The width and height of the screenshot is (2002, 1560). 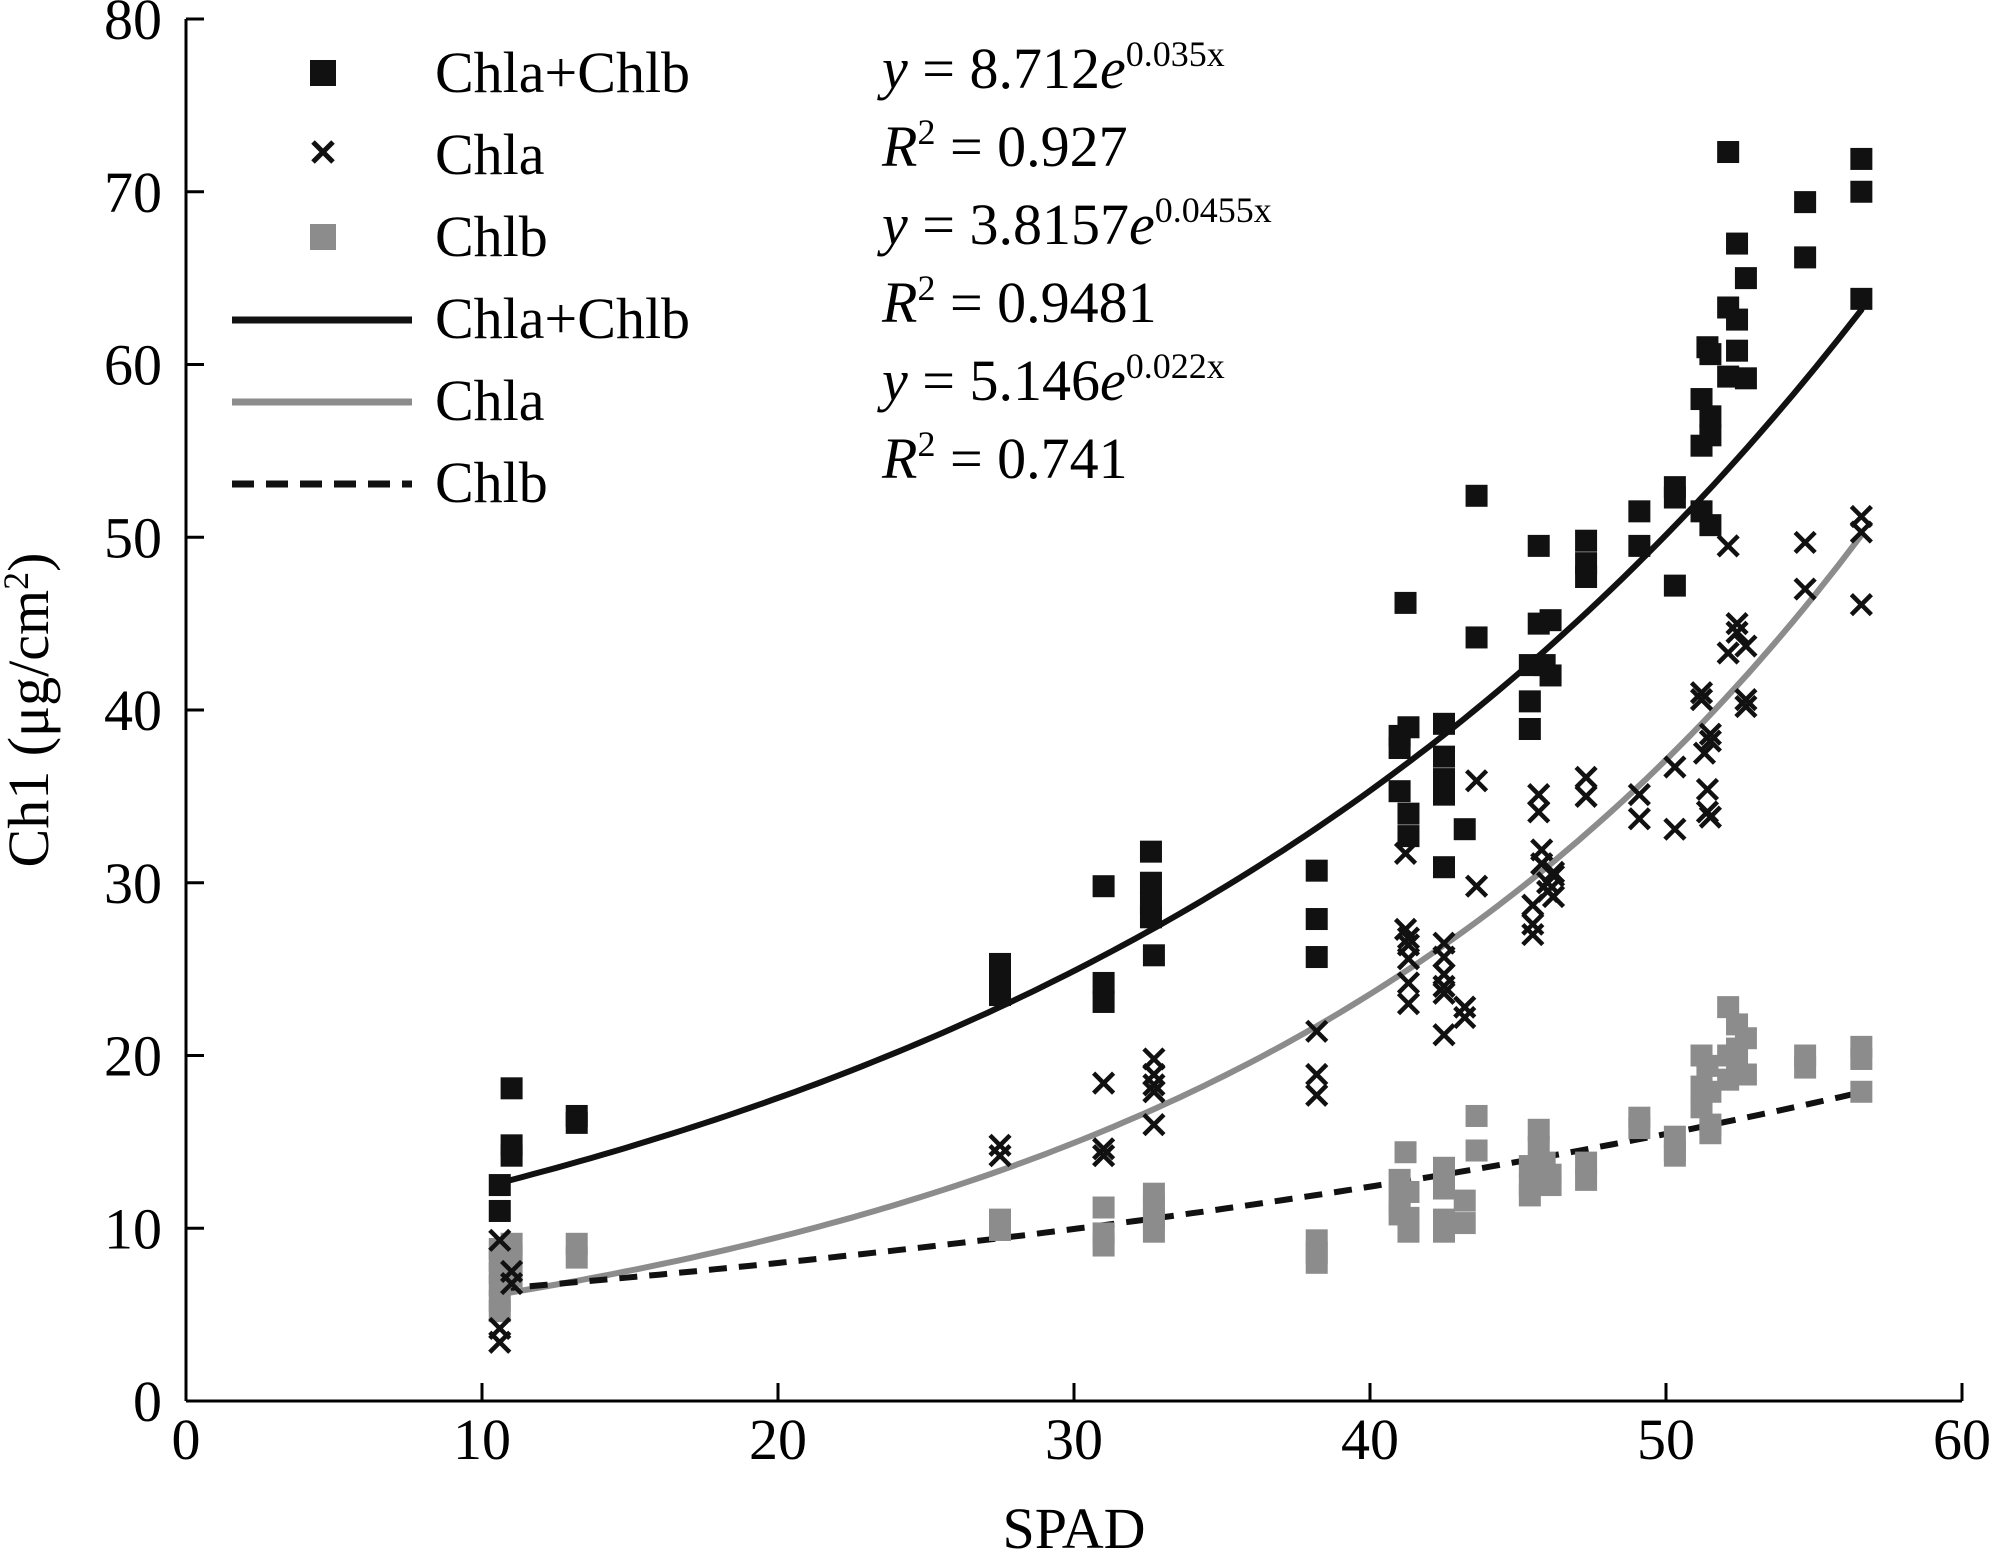 I want to click on equation-line: R2 = 0.9481, so click(x=1019, y=301).